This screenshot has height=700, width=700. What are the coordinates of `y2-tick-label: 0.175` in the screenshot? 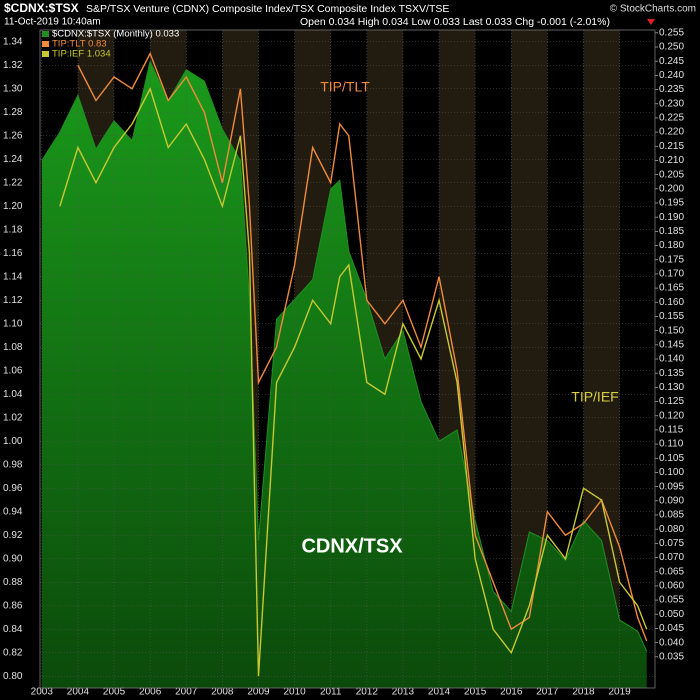 It's located at (671, 259).